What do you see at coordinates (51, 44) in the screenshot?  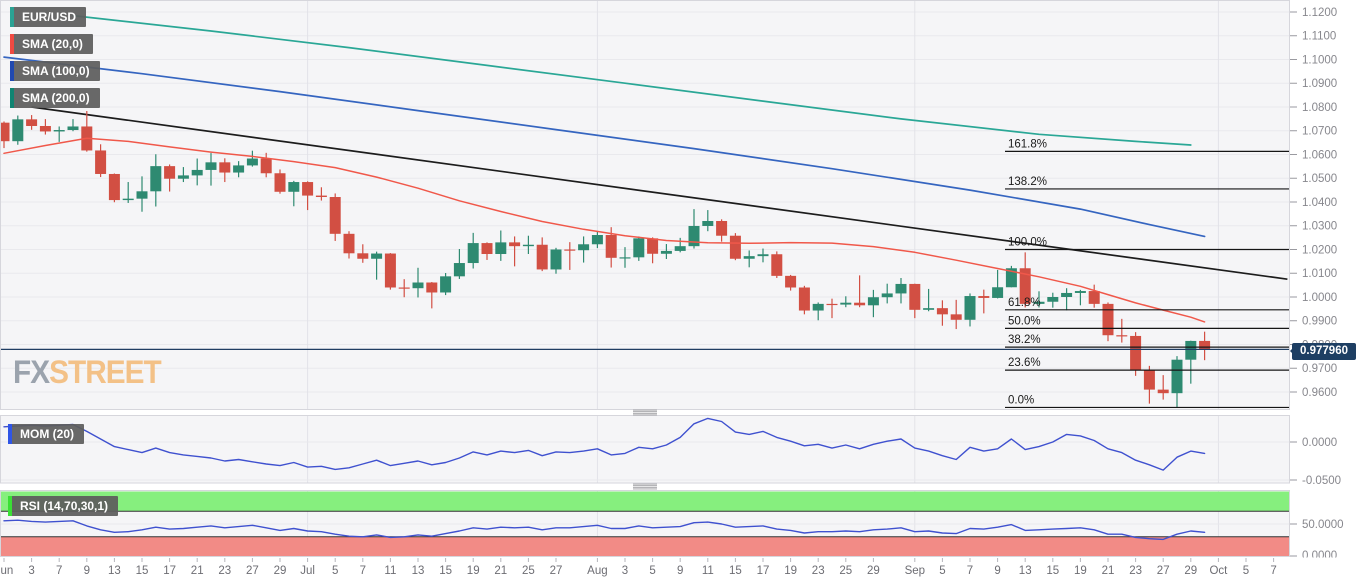 I see `sma20-badge: SMA (20,0)` at bounding box center [51, 44].